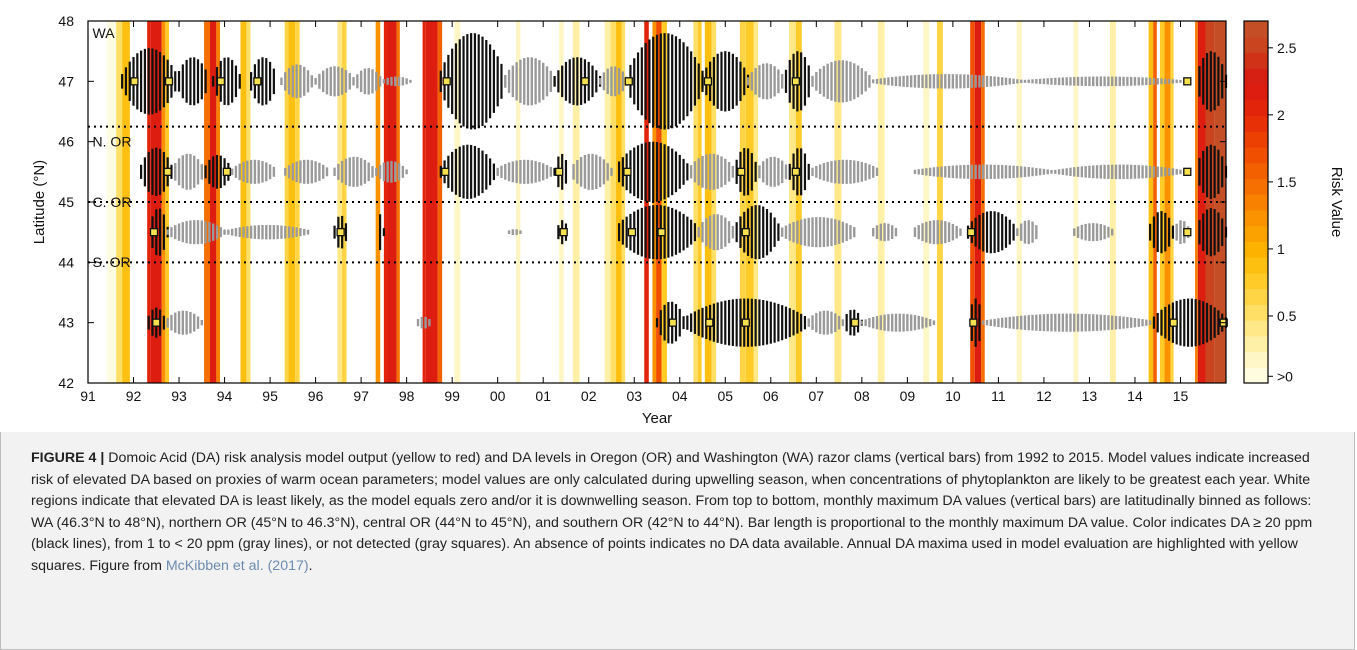 This screenshot has width=1357, height=650. Describe the element at coordinates (104, 33) in the screenshot. I see `region-label: WA` at that location.